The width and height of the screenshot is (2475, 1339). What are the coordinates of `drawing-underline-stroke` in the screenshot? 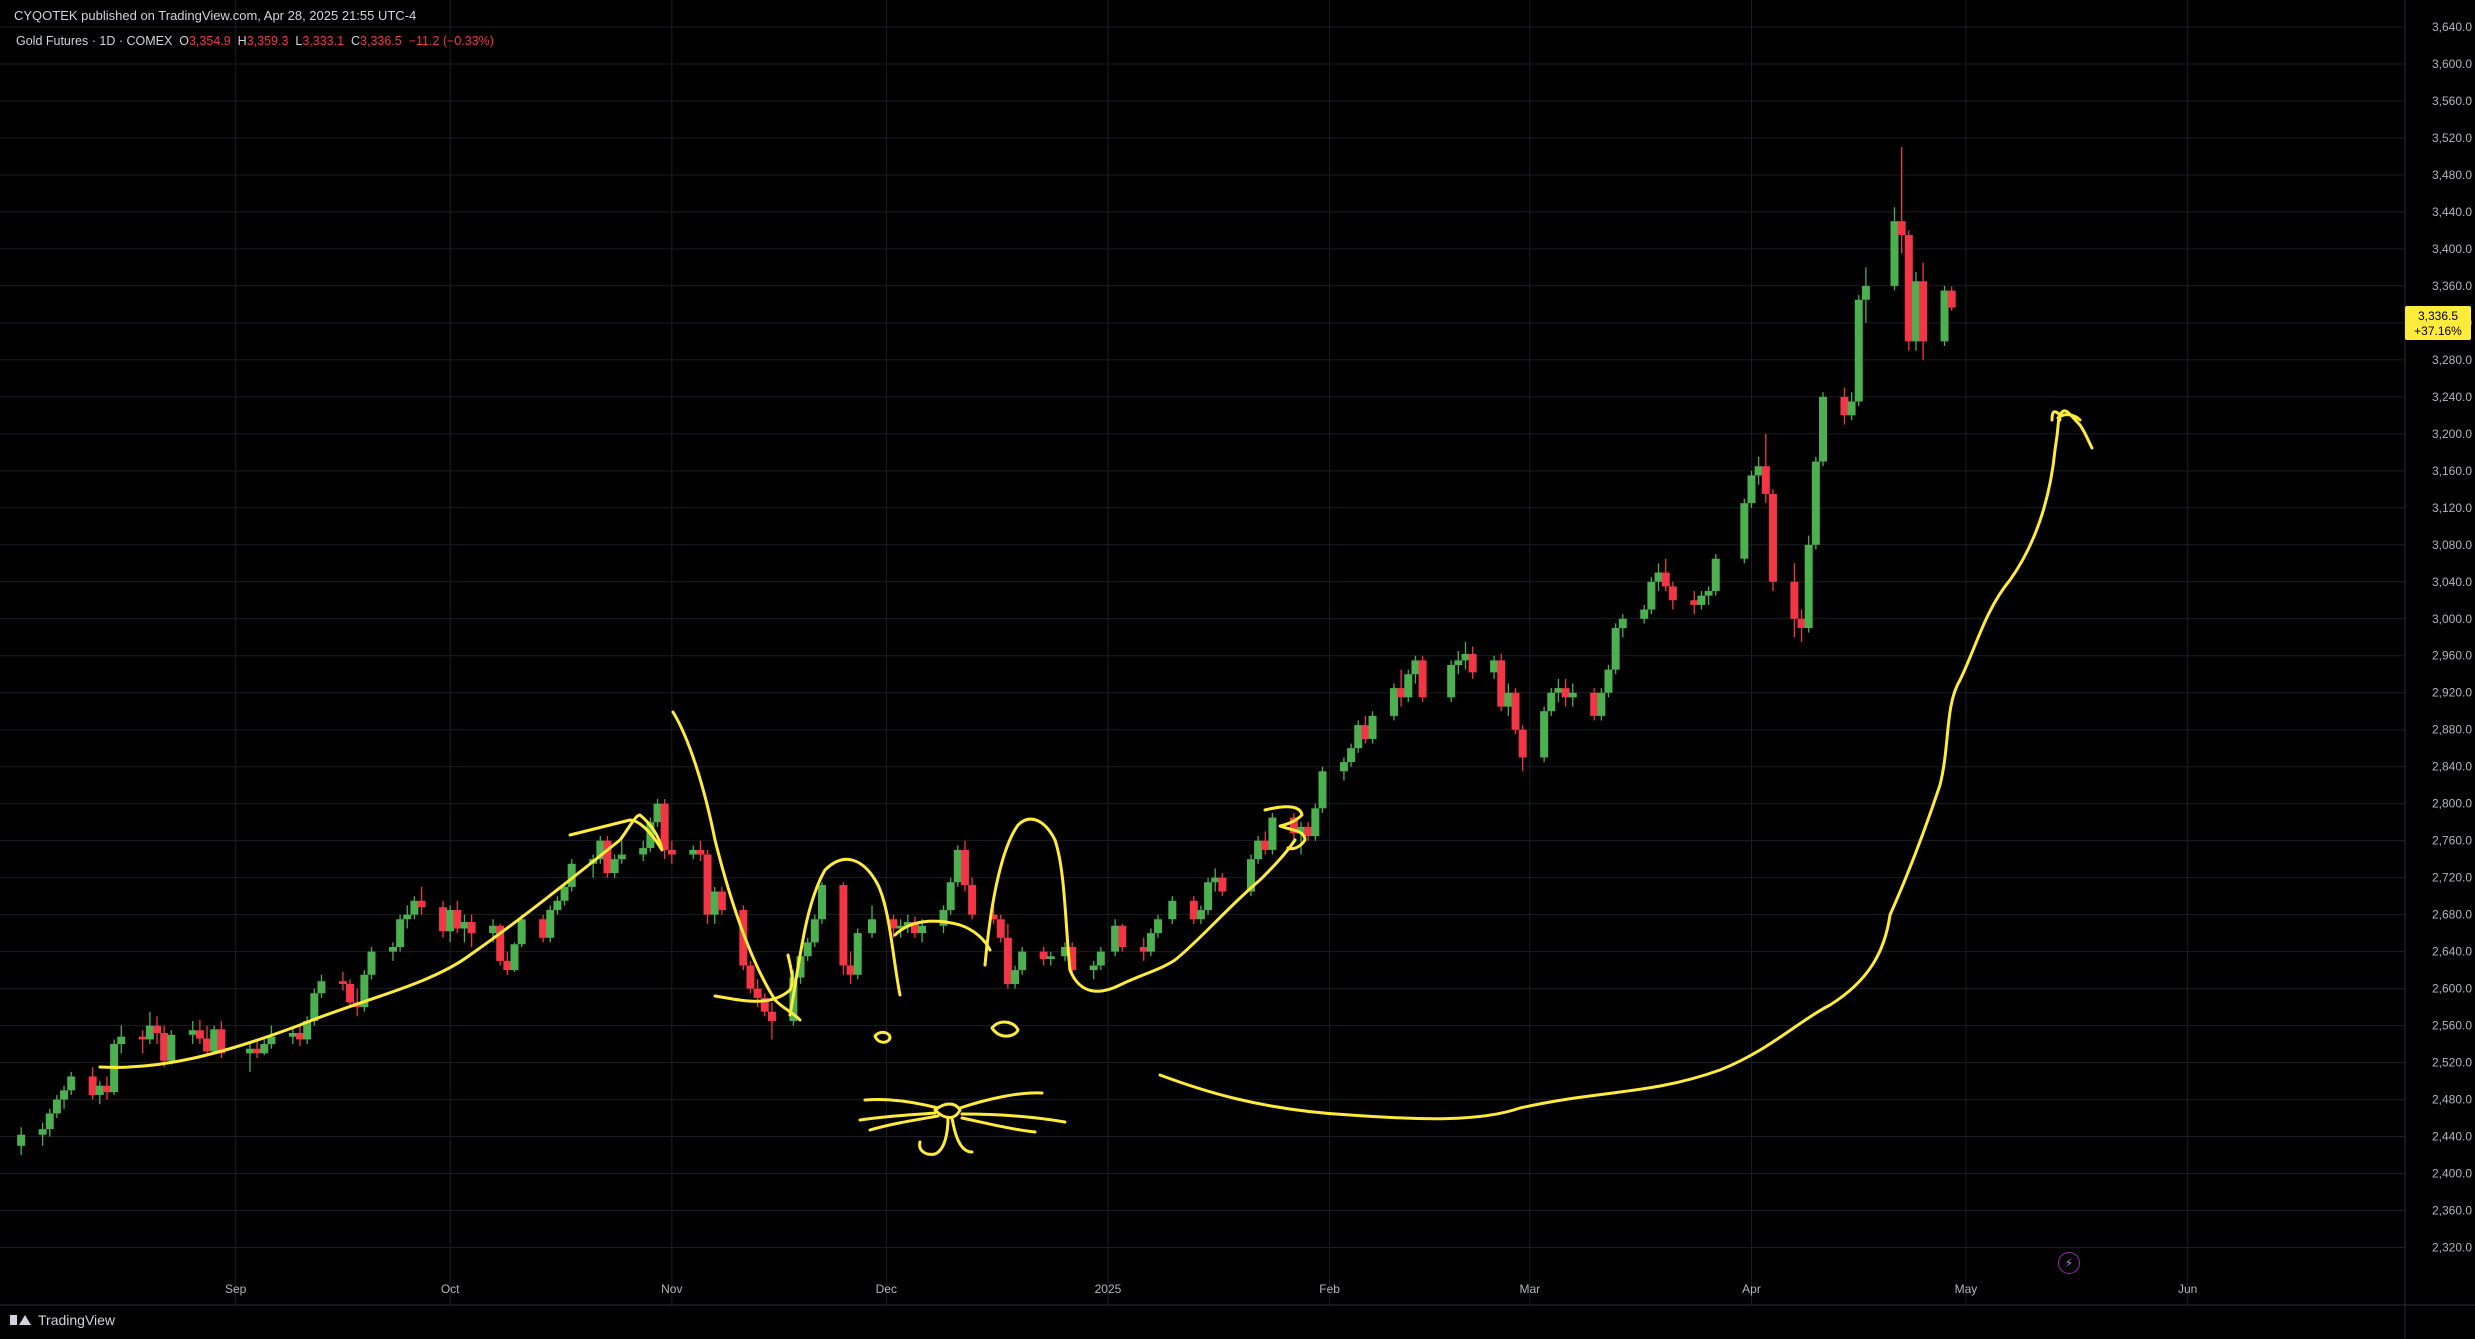 It's located at (753, 978).